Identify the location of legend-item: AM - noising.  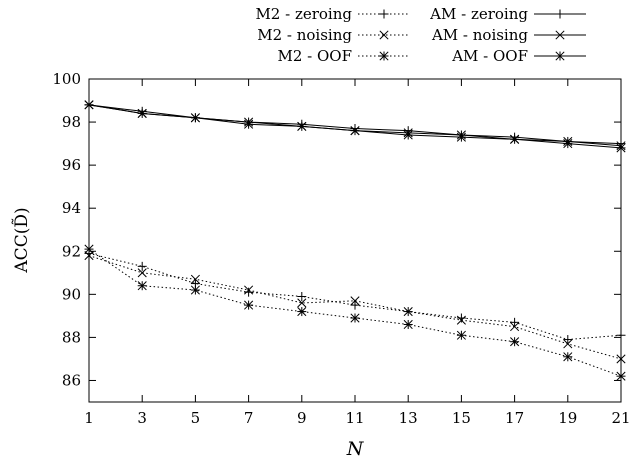
(508, 35).